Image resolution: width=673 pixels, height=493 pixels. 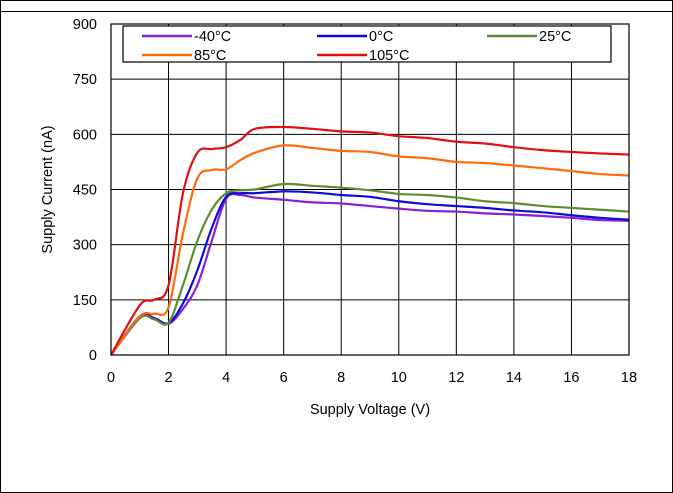 I want to click on x-tick-label: 8, so click(x=341, y=378).